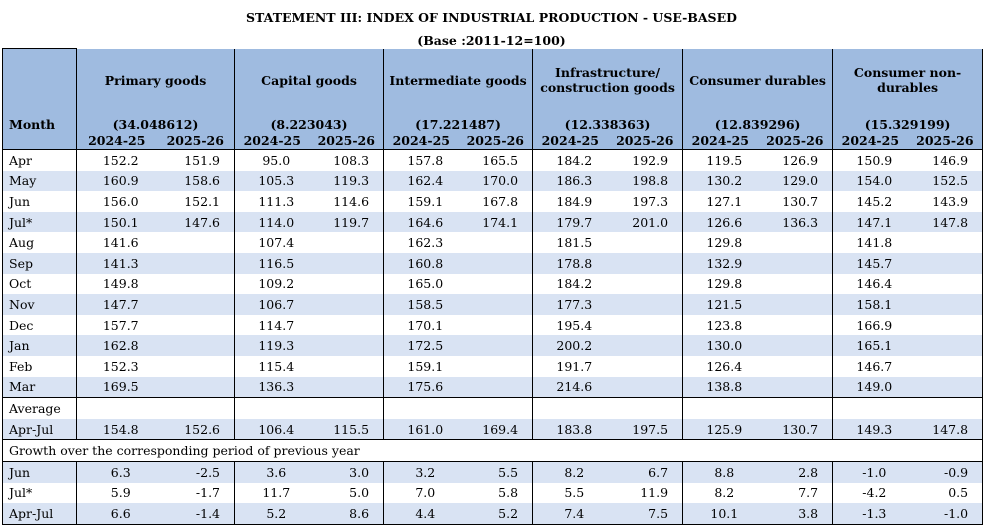  What do you see at coordinates (116, 387) in the screenshot?
I see `cell-value: 169.5` at bounding box center [116, 387].